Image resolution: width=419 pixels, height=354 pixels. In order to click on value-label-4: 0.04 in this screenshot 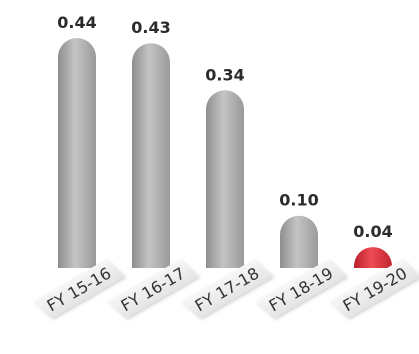, I will do `click(372, 231)`.